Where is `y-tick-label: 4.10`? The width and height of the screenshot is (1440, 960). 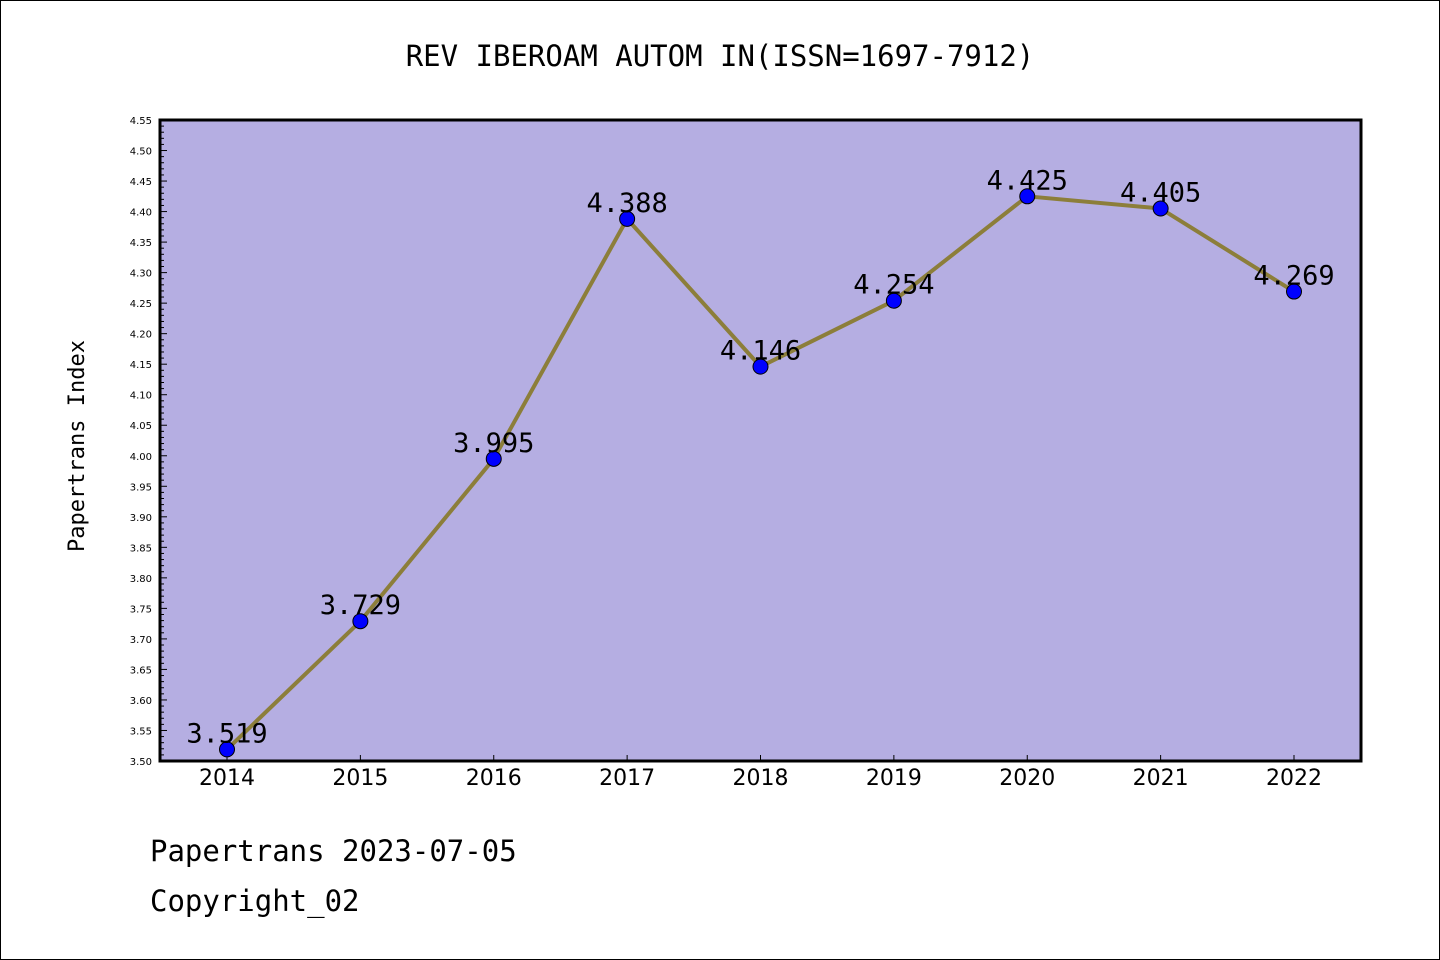 y-tick-label: 4.10 is located at coordinates (141, 396).